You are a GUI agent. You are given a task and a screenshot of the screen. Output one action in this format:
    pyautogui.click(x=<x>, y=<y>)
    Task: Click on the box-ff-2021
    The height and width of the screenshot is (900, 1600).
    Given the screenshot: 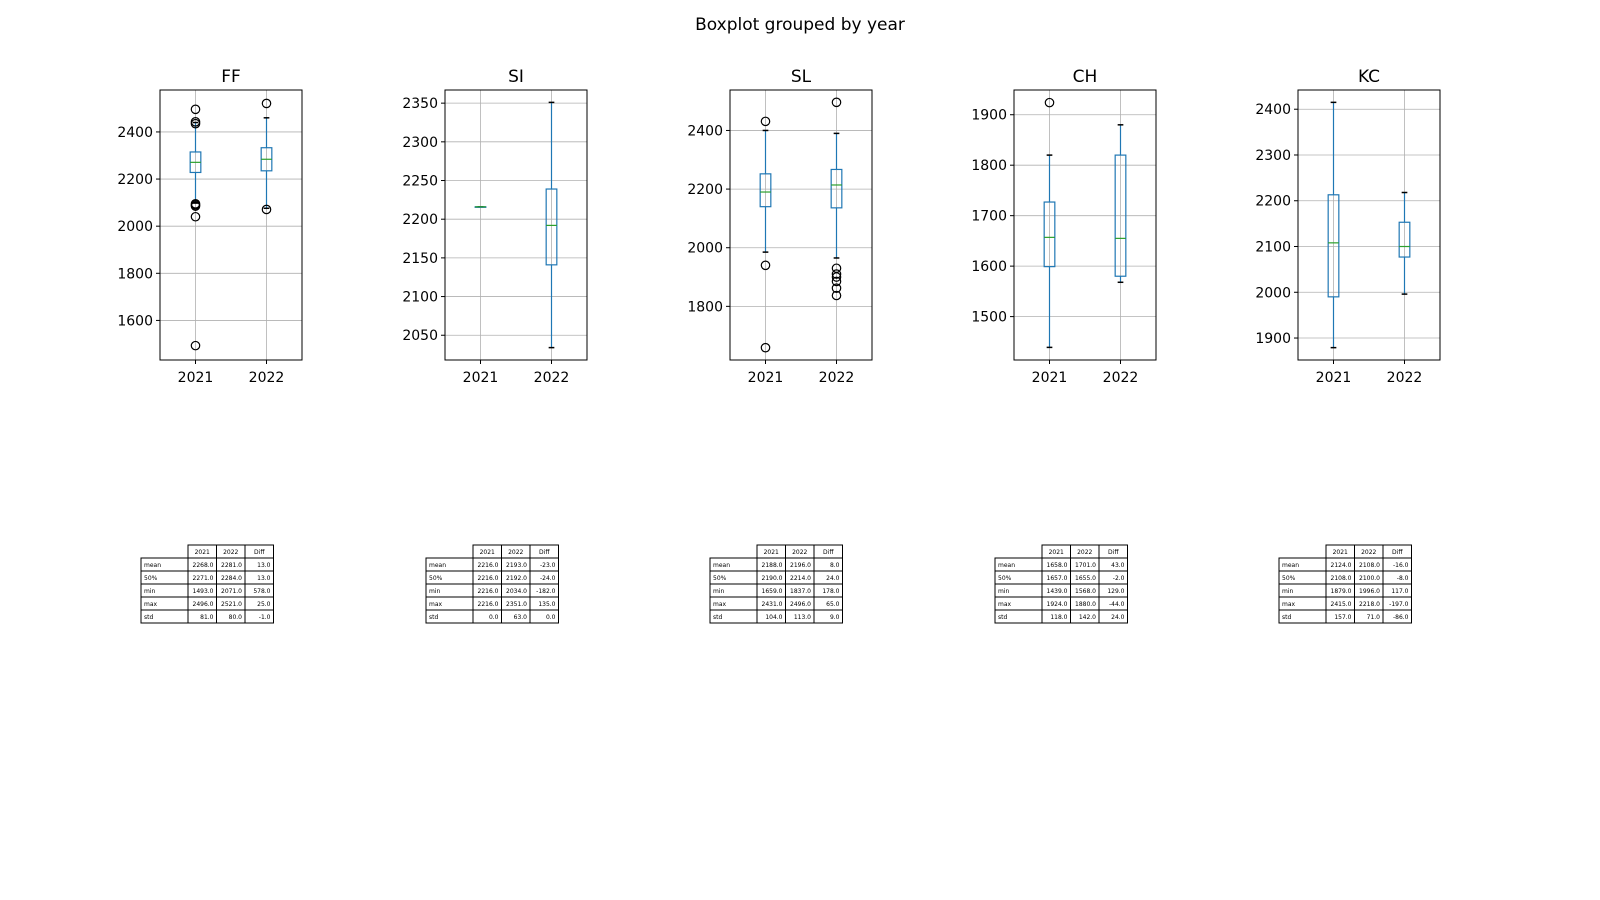 What is the action you would take?
    pyautogui.click(x=195, y=227)
    